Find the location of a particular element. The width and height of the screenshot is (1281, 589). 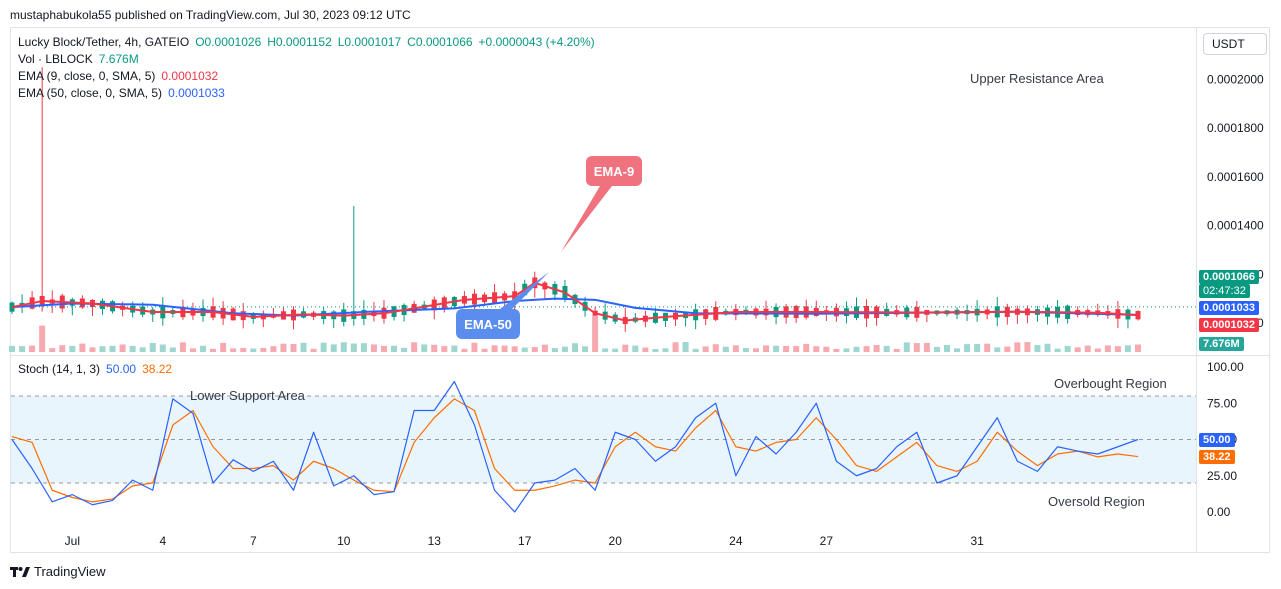

time-axis-label: 13 is located at coordinates (435, 541).